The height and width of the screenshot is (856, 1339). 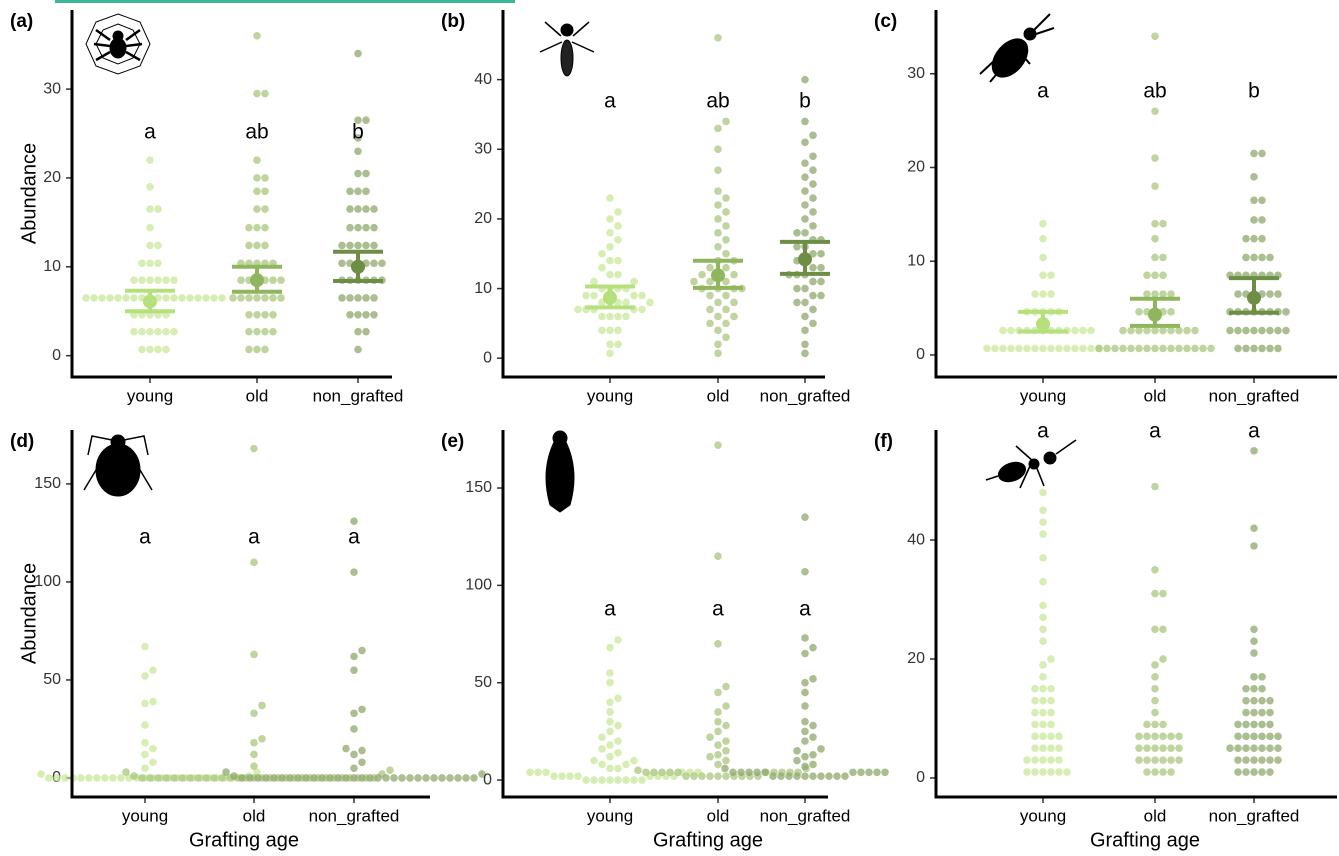 What do you see at coordinates (1254, 815) in the screenshot?
I see `x-tick-label: non_grafted` at bounding box center [1254, 815].